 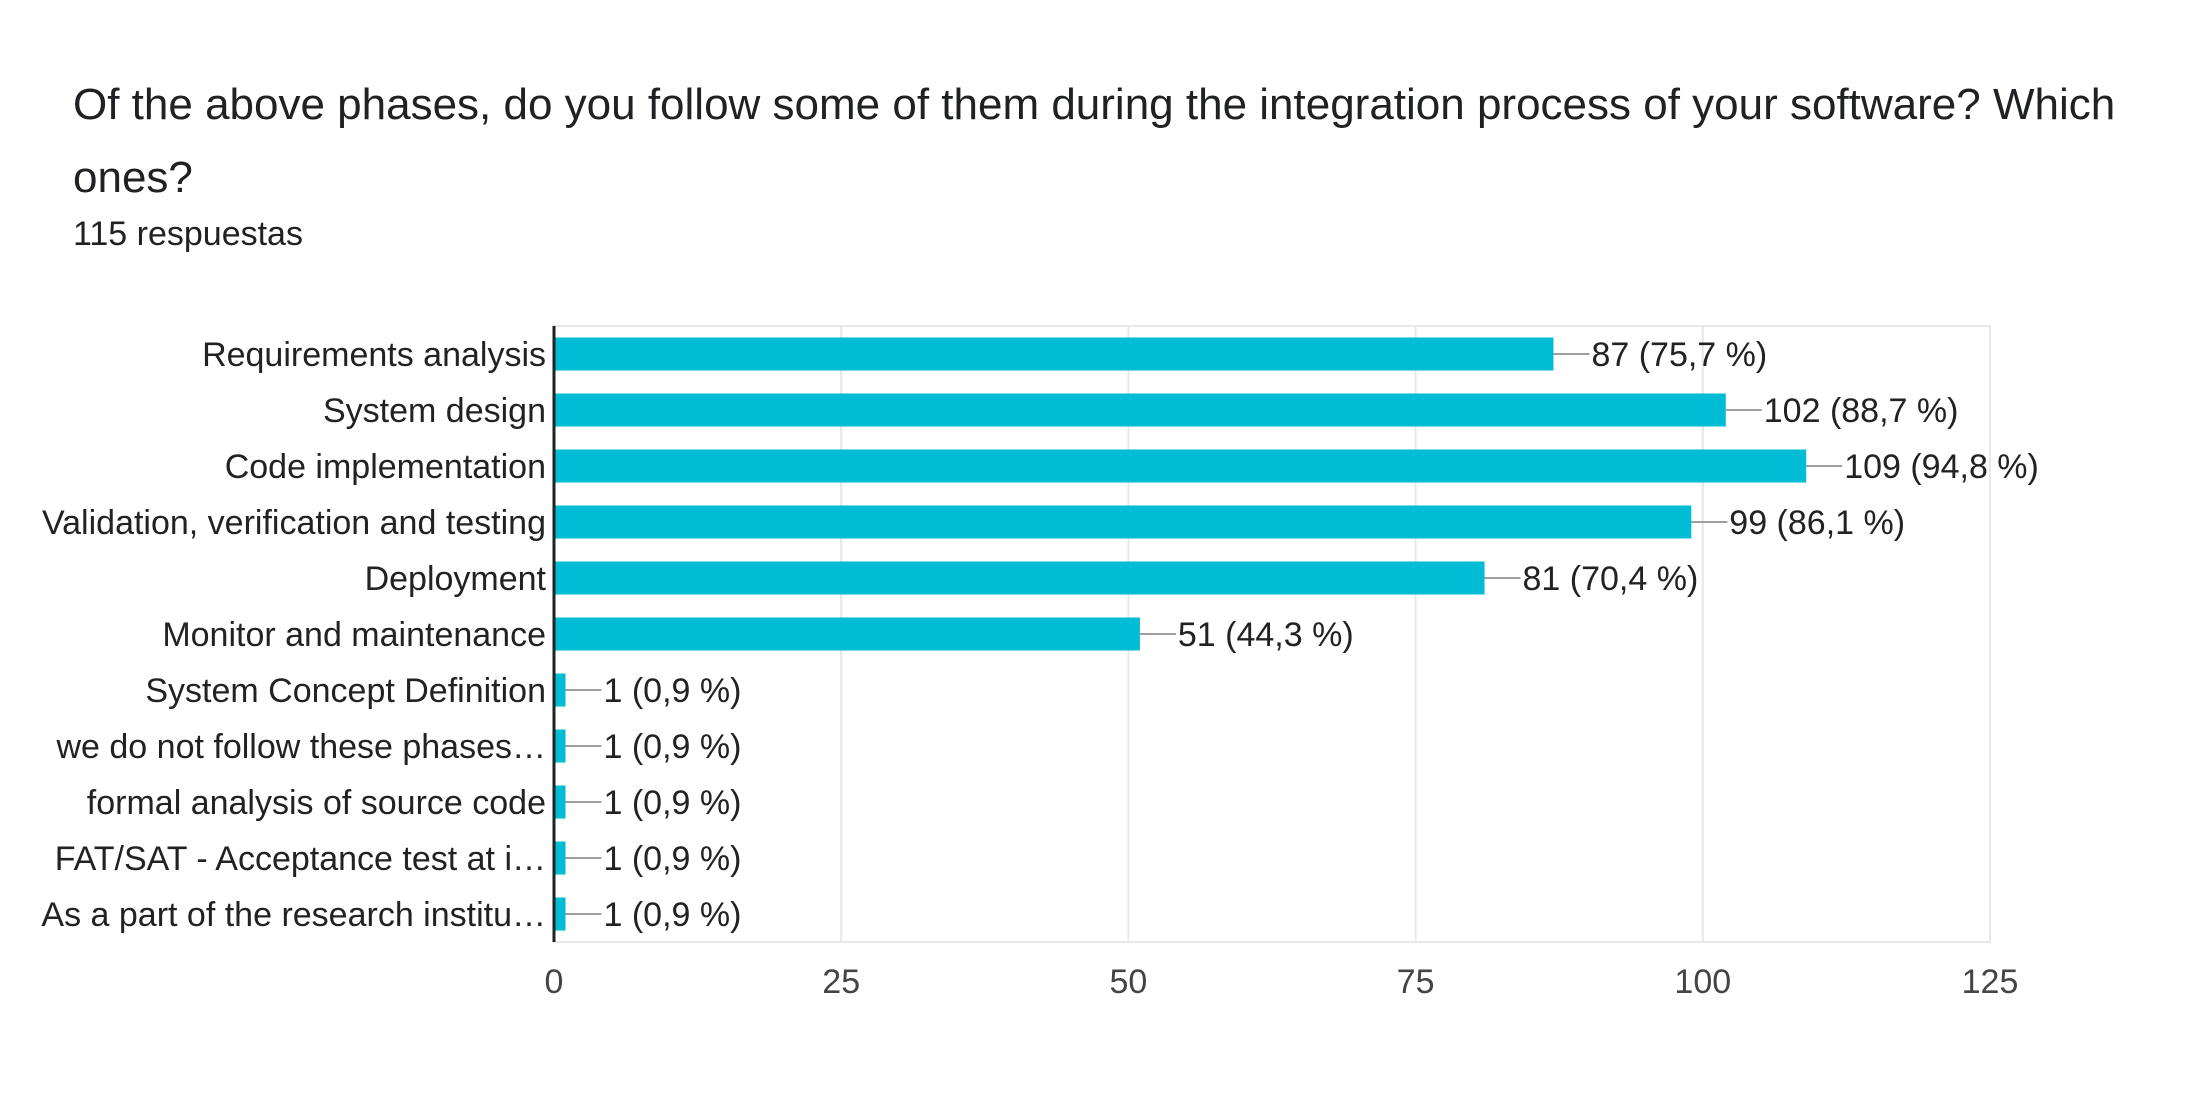 I want to click on category-label: Code implementation, so click(x=385, y=467).